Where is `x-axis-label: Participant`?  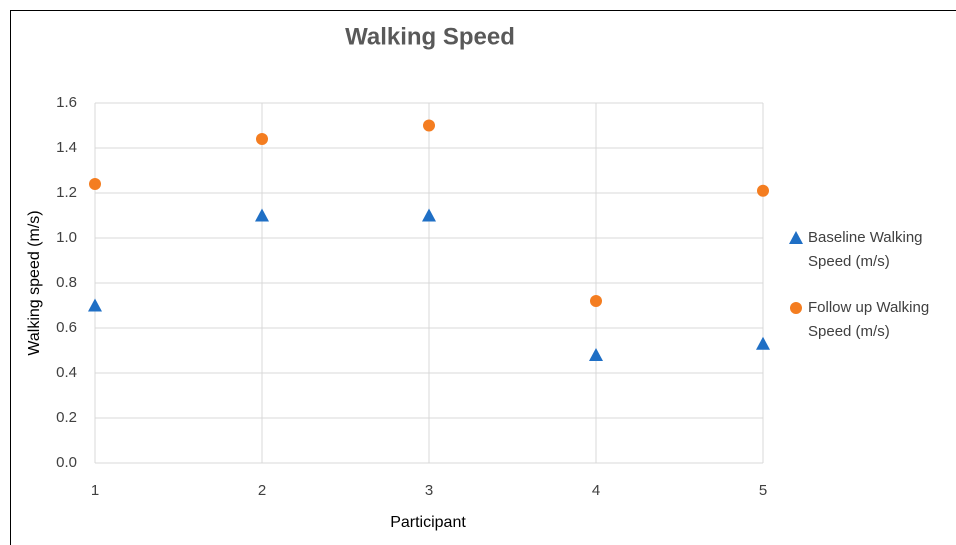
x-axis-label: Participant is located at coordinates (428, 522).